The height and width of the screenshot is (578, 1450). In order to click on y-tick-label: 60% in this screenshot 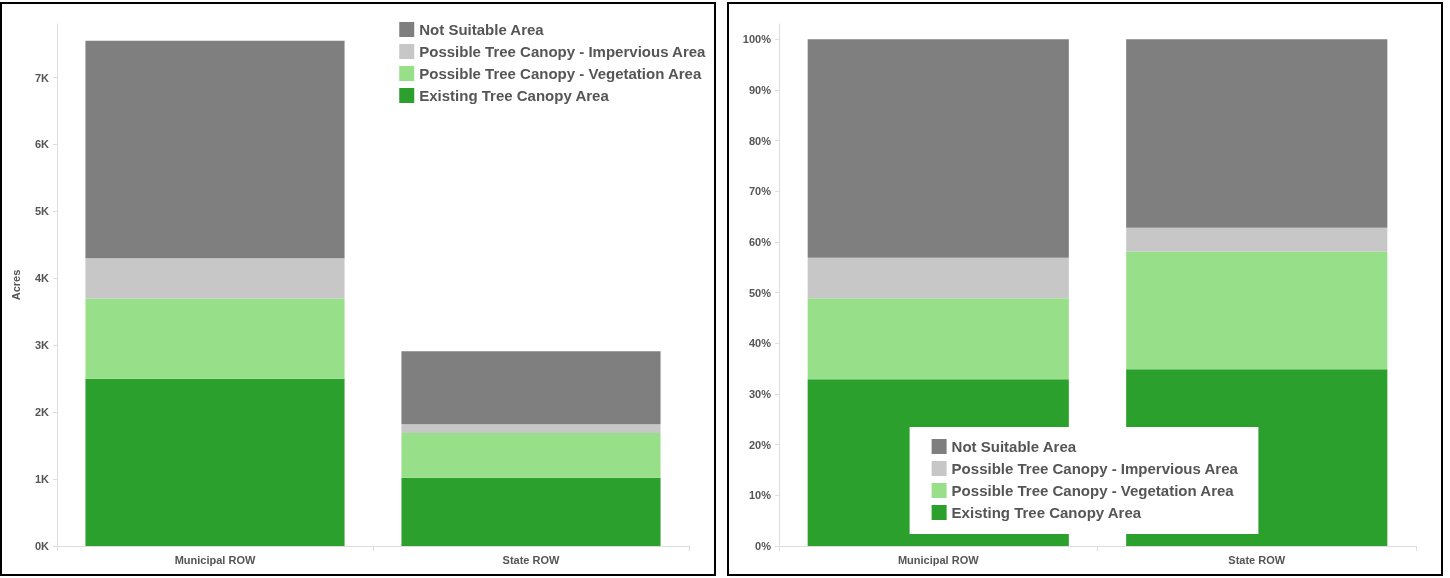, I will do `click(760, 241)`.